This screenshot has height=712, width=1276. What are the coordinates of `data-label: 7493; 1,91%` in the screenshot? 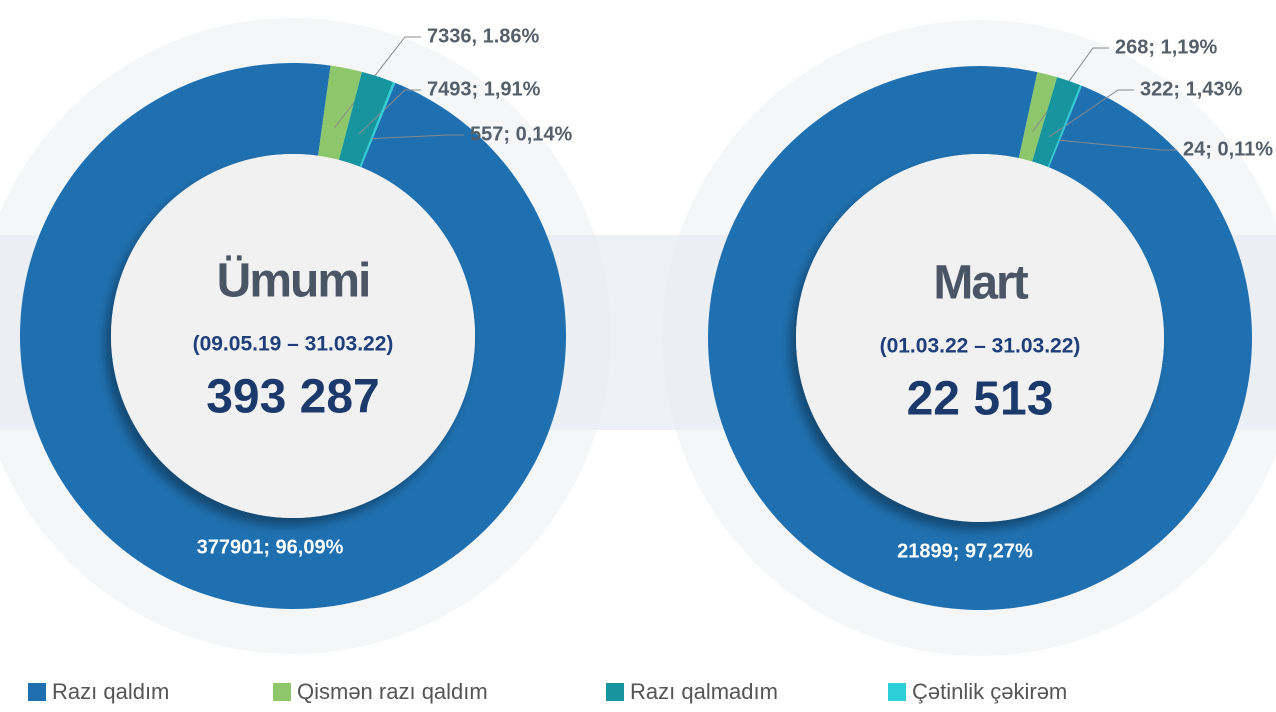 It's located at (484, 89).